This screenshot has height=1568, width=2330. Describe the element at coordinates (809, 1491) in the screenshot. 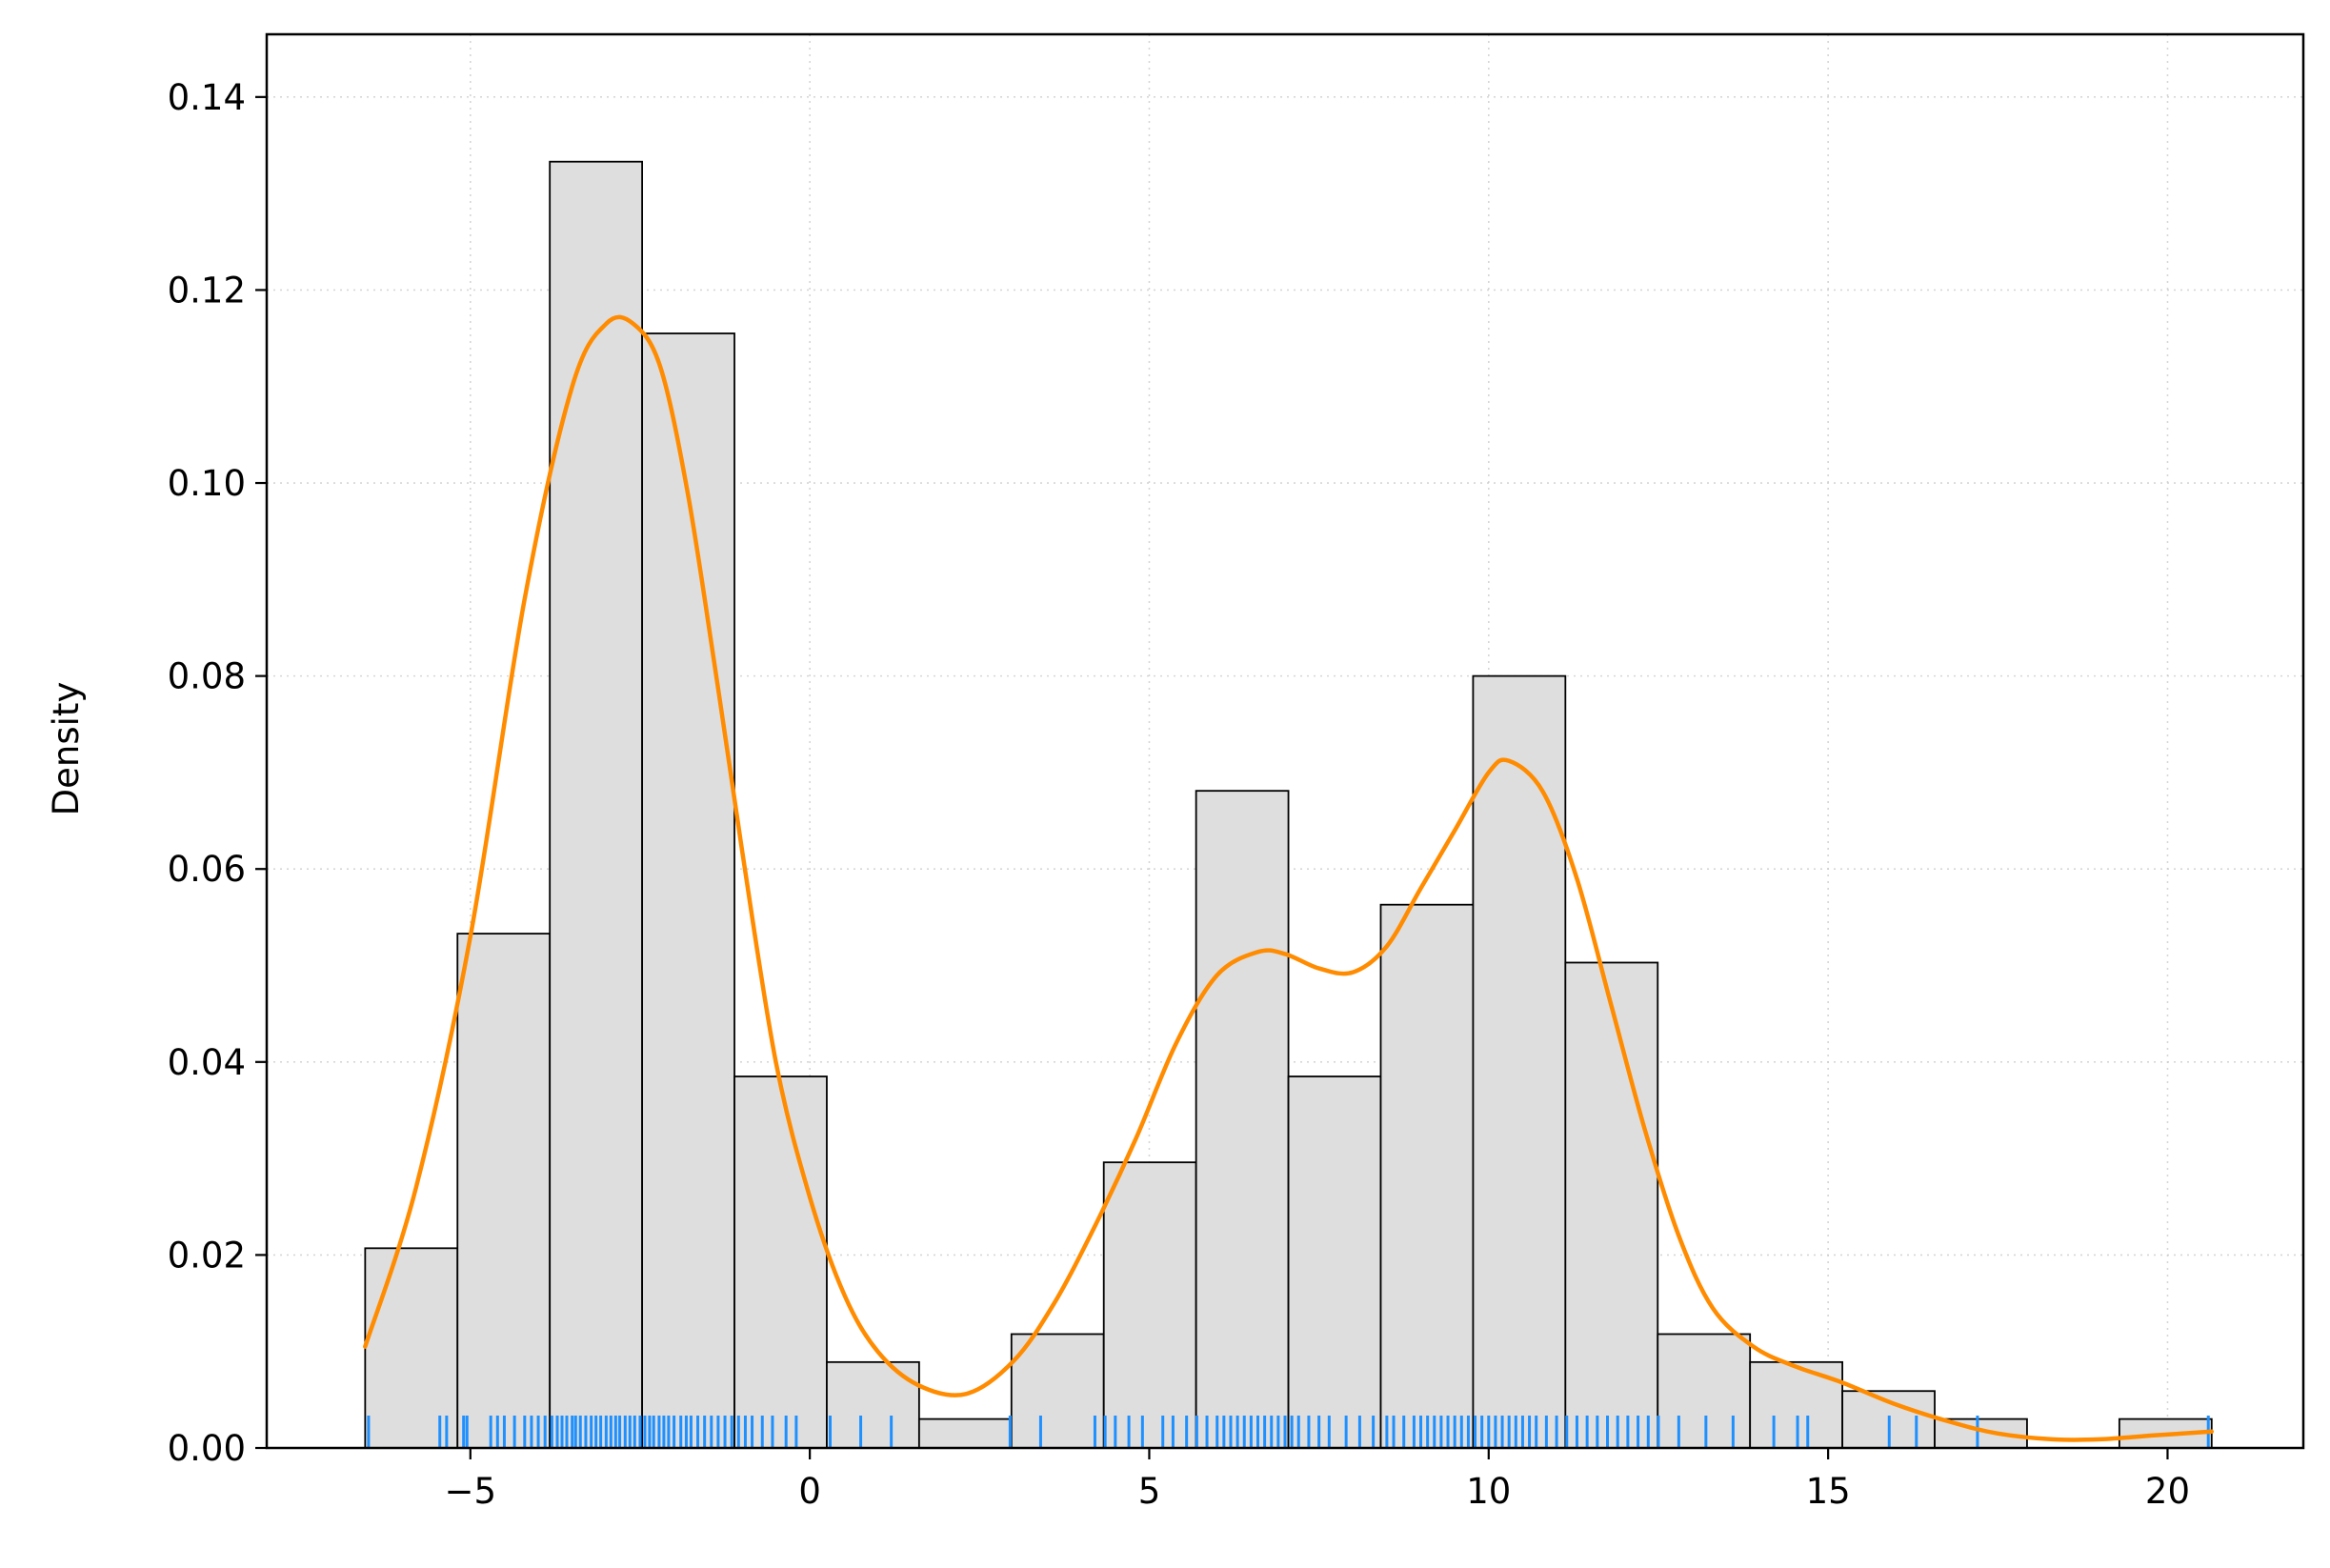

I see `x-tick-label: 0` at that location.